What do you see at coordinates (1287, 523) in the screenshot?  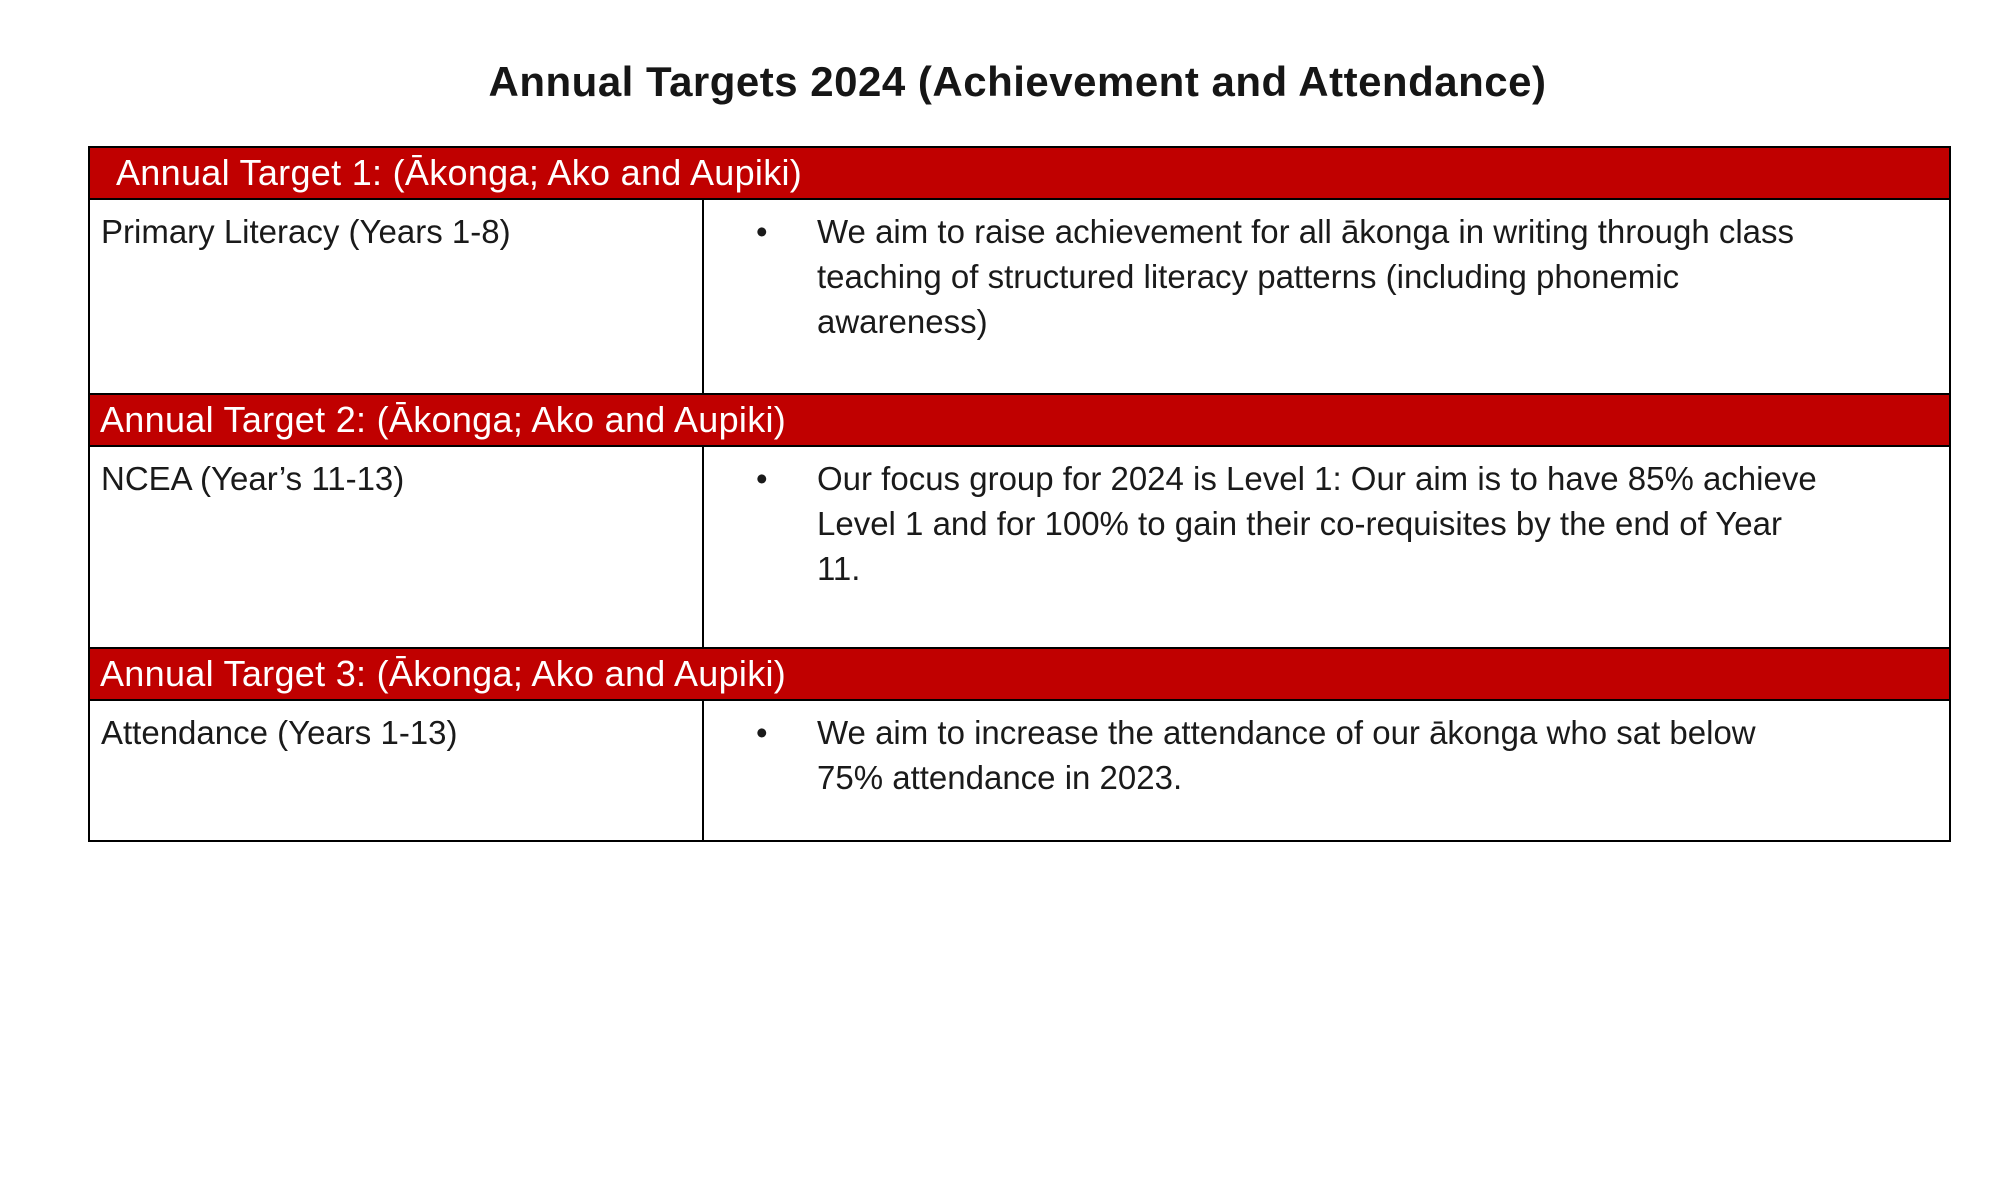 I see `bullet-item: Our focus group for 2024 is Level 1` at bounding box center [1287, 523].